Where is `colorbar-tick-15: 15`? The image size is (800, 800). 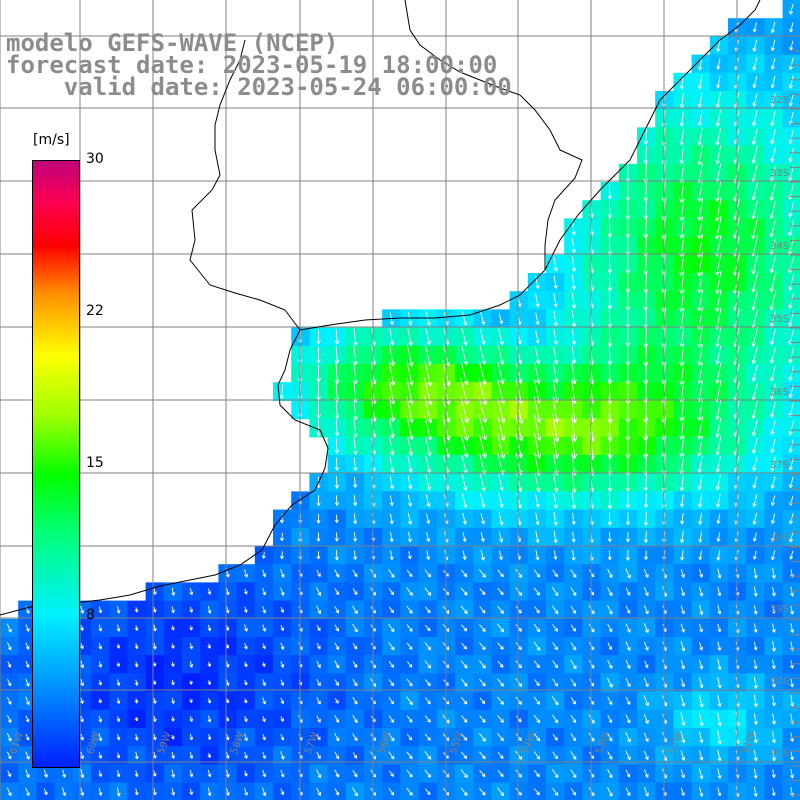
colorbar-tick-15: 15 is located at coordinates (95, 463).